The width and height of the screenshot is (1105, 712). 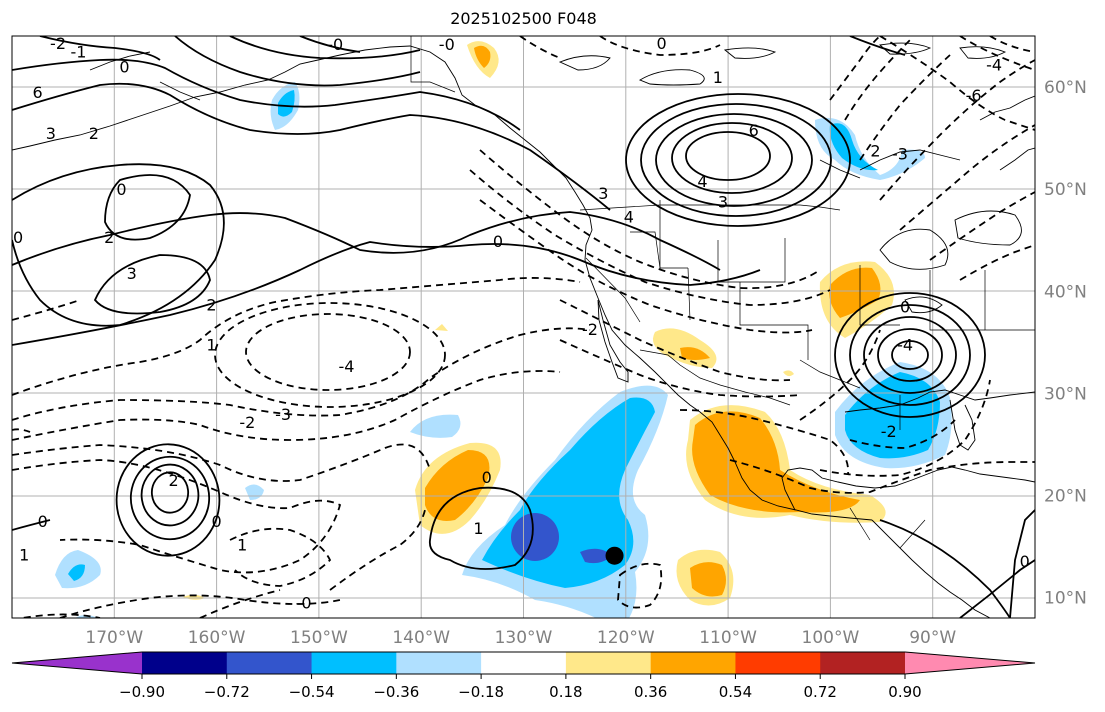 I want to click on latitude-tick-label: 40°N, so click(x=1065, y=292).